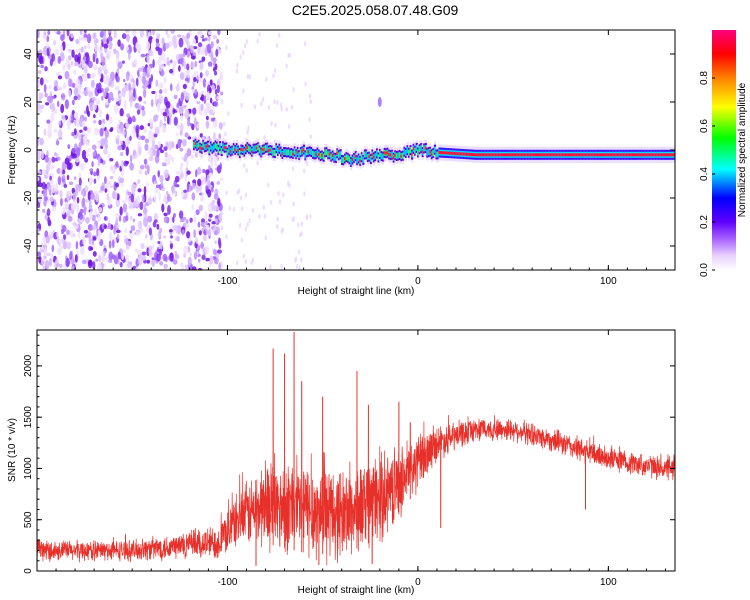 The height and width of the screenshot is (600, 750). Describe the element at coordinates (12, 450) in the screenshot. I see `snr-y-label: SNR (10 * v/v)` at that location.